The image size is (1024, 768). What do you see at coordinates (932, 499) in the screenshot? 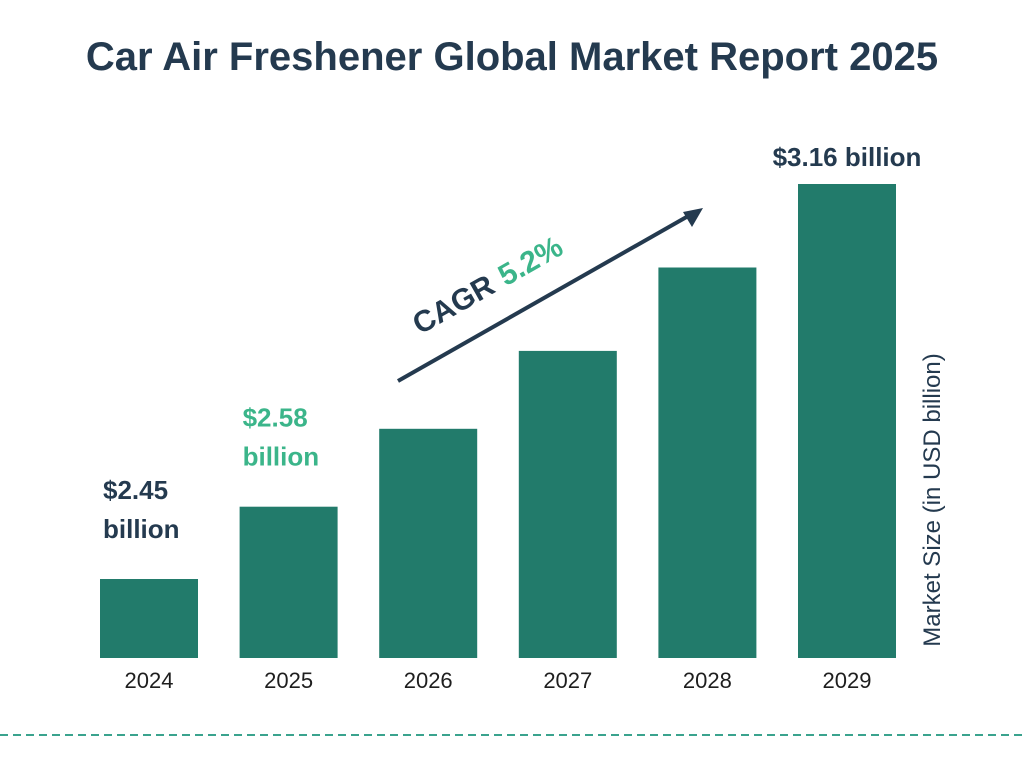
I see `y-axis-label: Market Size (in USD billion)` at bounding box center [932, 499].